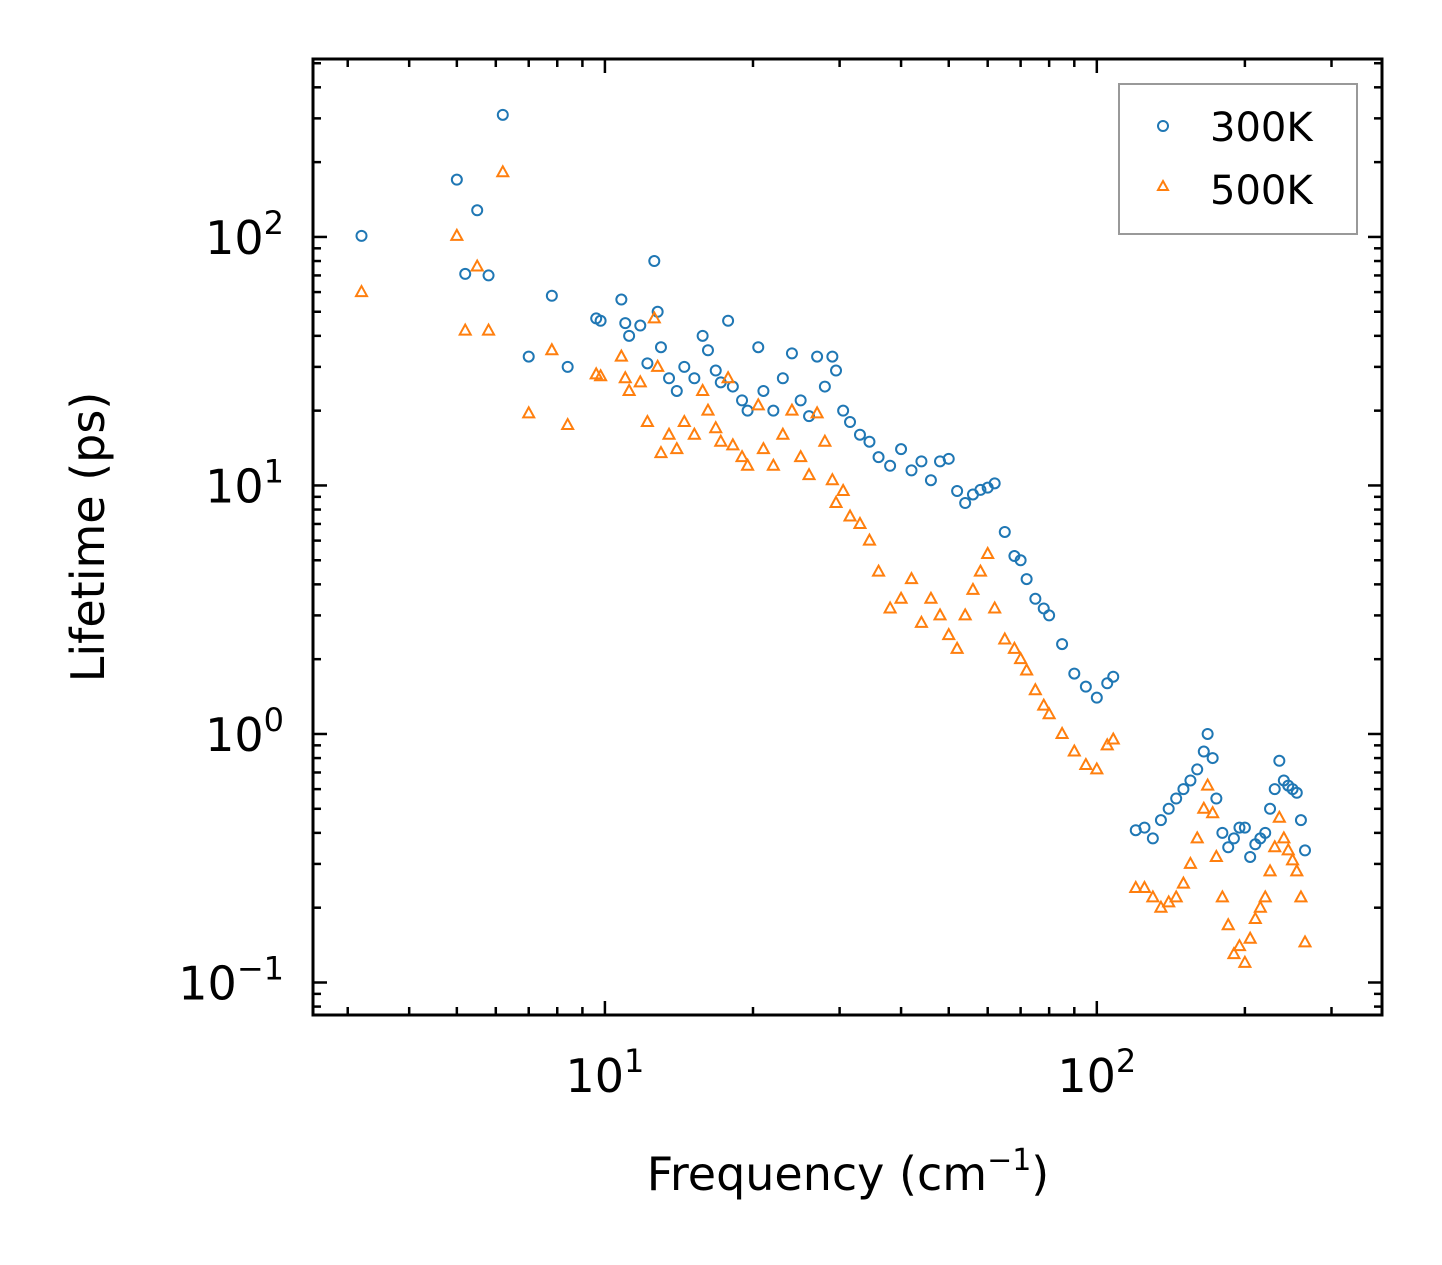 The image size is (1442, 1265). What do you see at coordinates (231, 980) in the screenshot?
I see `y-tick-label: 10−1` at bounding box center [231, 980].